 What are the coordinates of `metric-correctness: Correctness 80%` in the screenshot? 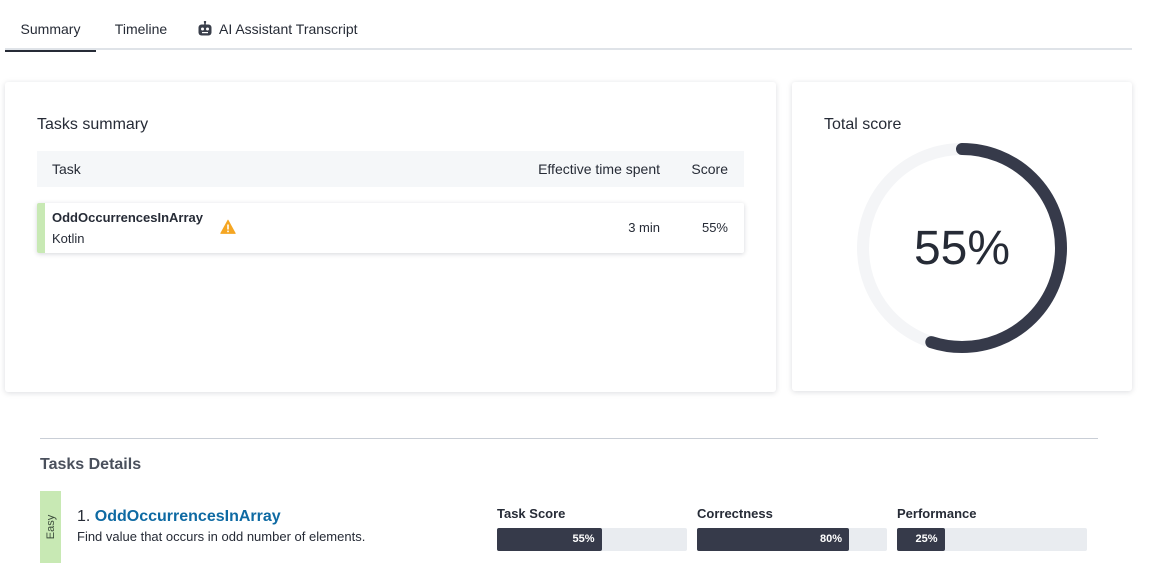 It's located at (792, 528).